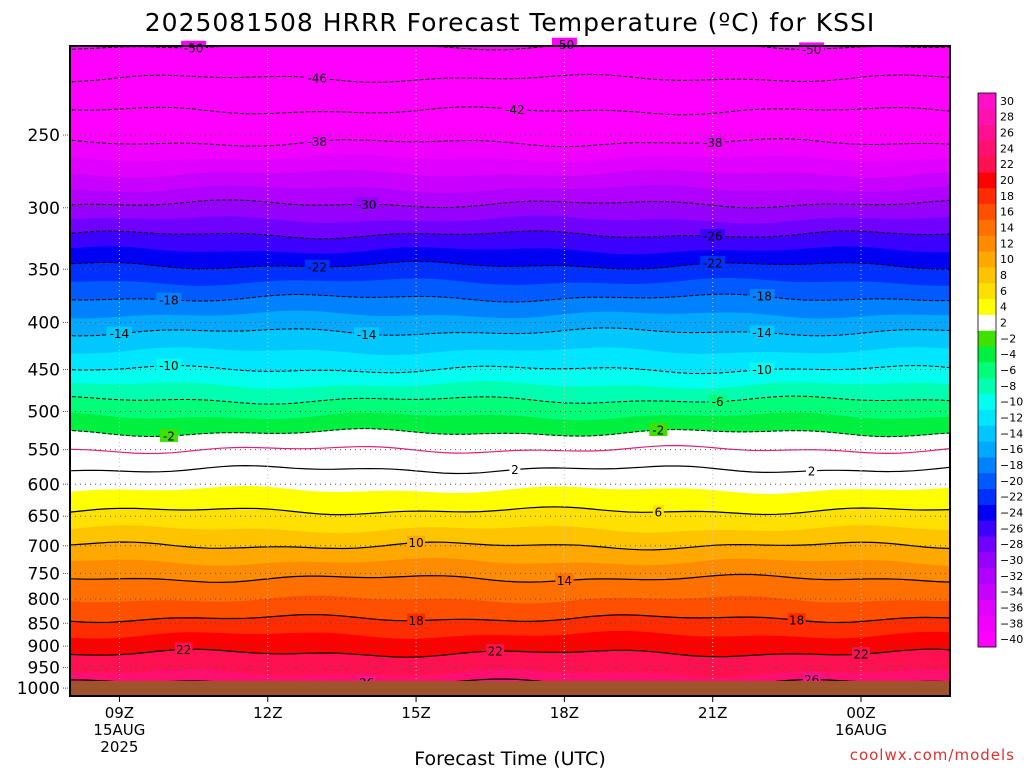 The height and width of the screenshot is (768, 1024). I want to click on colorbar-label: −6, so click(1008, 370).